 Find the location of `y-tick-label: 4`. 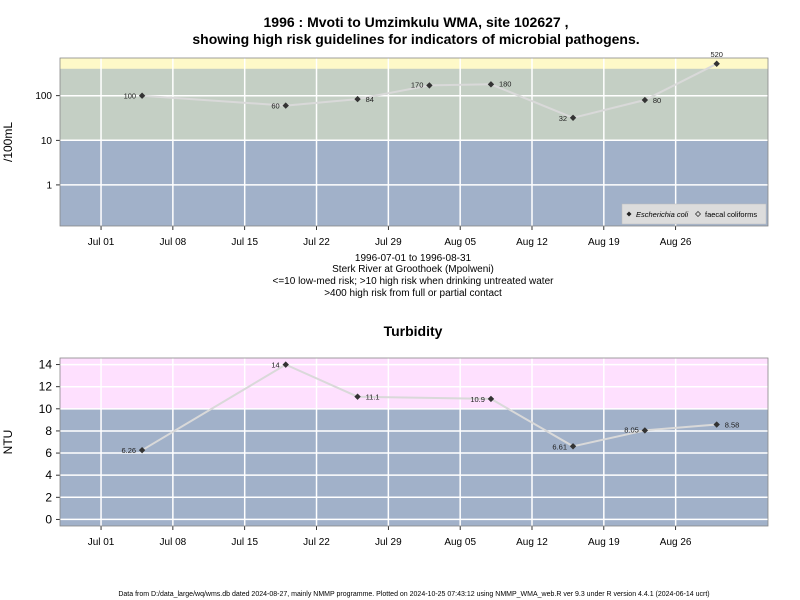

y-tick-label: 4 is located at coordinates (48, 475).